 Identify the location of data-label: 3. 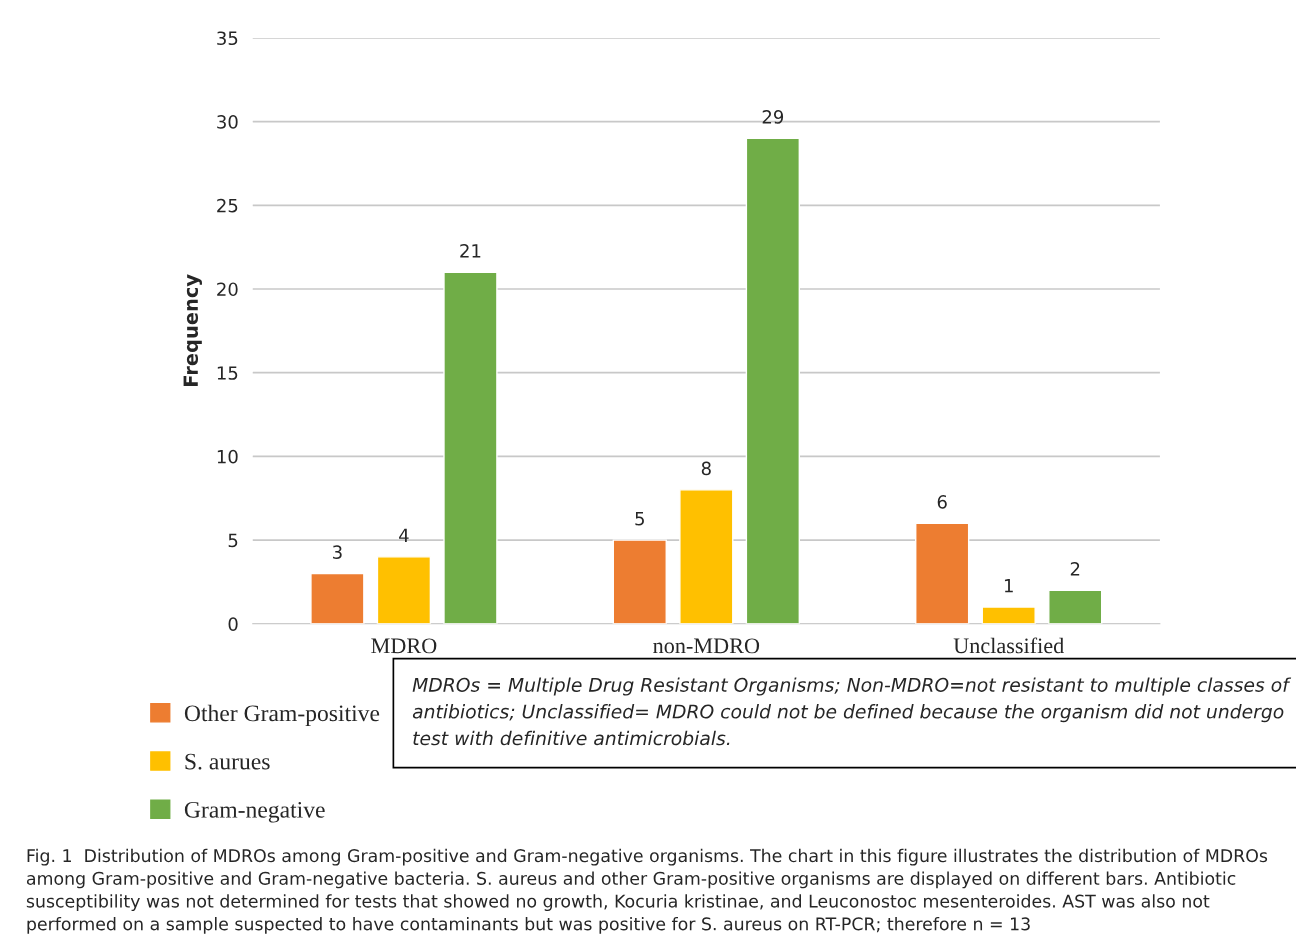
(337, 552).